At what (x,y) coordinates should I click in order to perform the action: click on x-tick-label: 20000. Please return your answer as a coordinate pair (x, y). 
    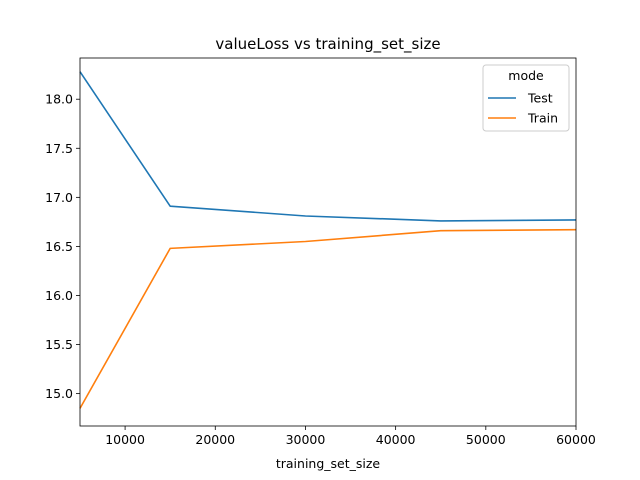
    Looking at the image, I should click on (215, 439).